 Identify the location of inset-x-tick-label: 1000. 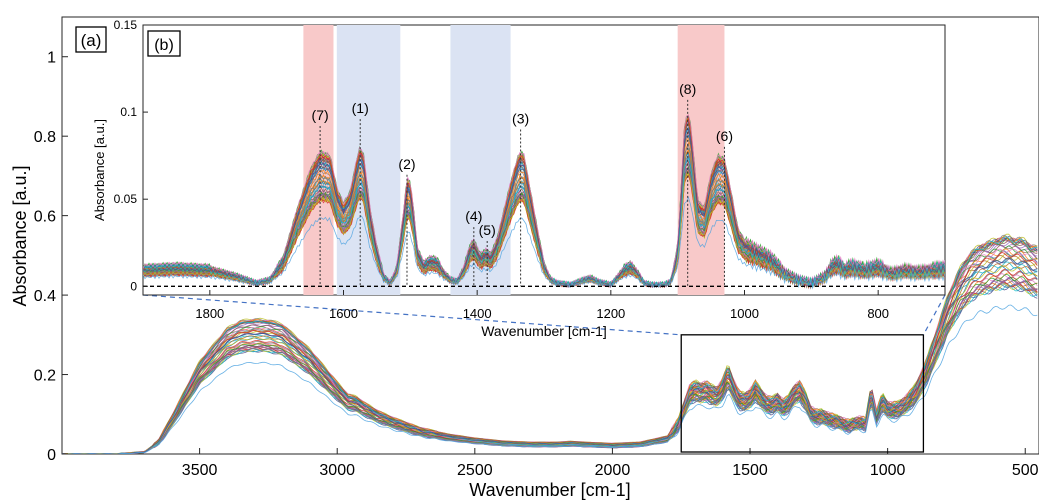
(744, 313).